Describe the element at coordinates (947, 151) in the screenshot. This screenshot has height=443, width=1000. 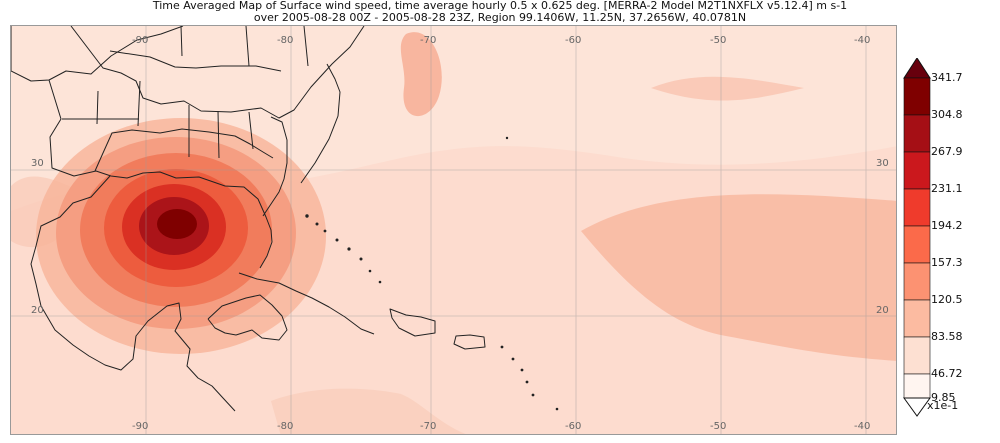
I see `colorbar-label-267-9: 267.9` at that location.